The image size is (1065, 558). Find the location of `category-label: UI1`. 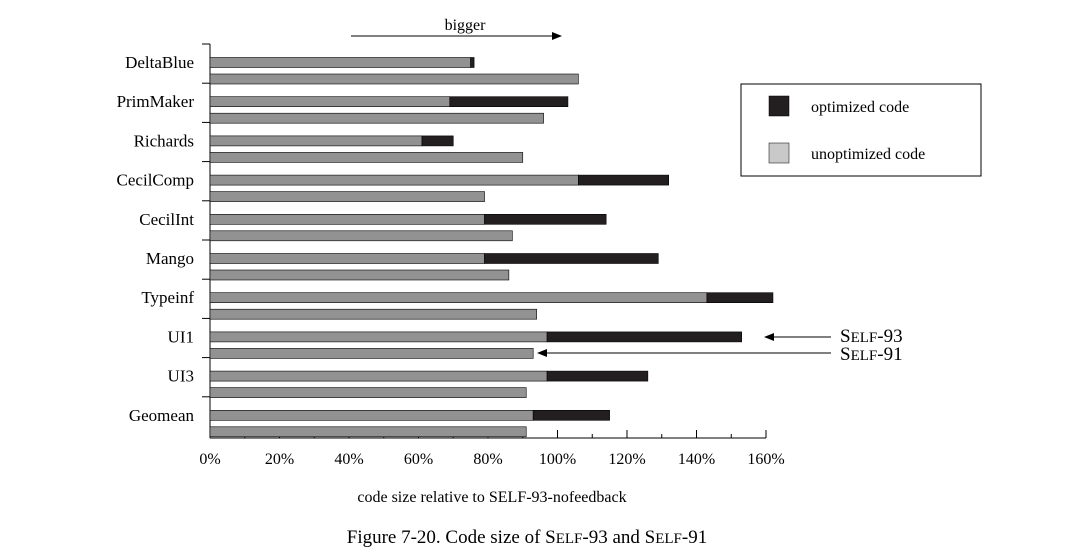

category-label: UI1 is located at coordinates (181, 336).